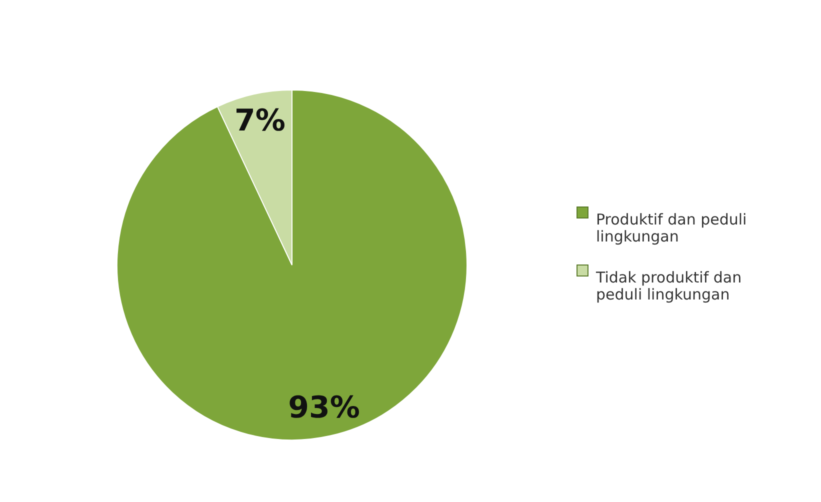 The height and width of the screenshot is (502, 821). I want to click on legend-label: Tidak produktif dan peduli lingkungan, so click(668, 286).